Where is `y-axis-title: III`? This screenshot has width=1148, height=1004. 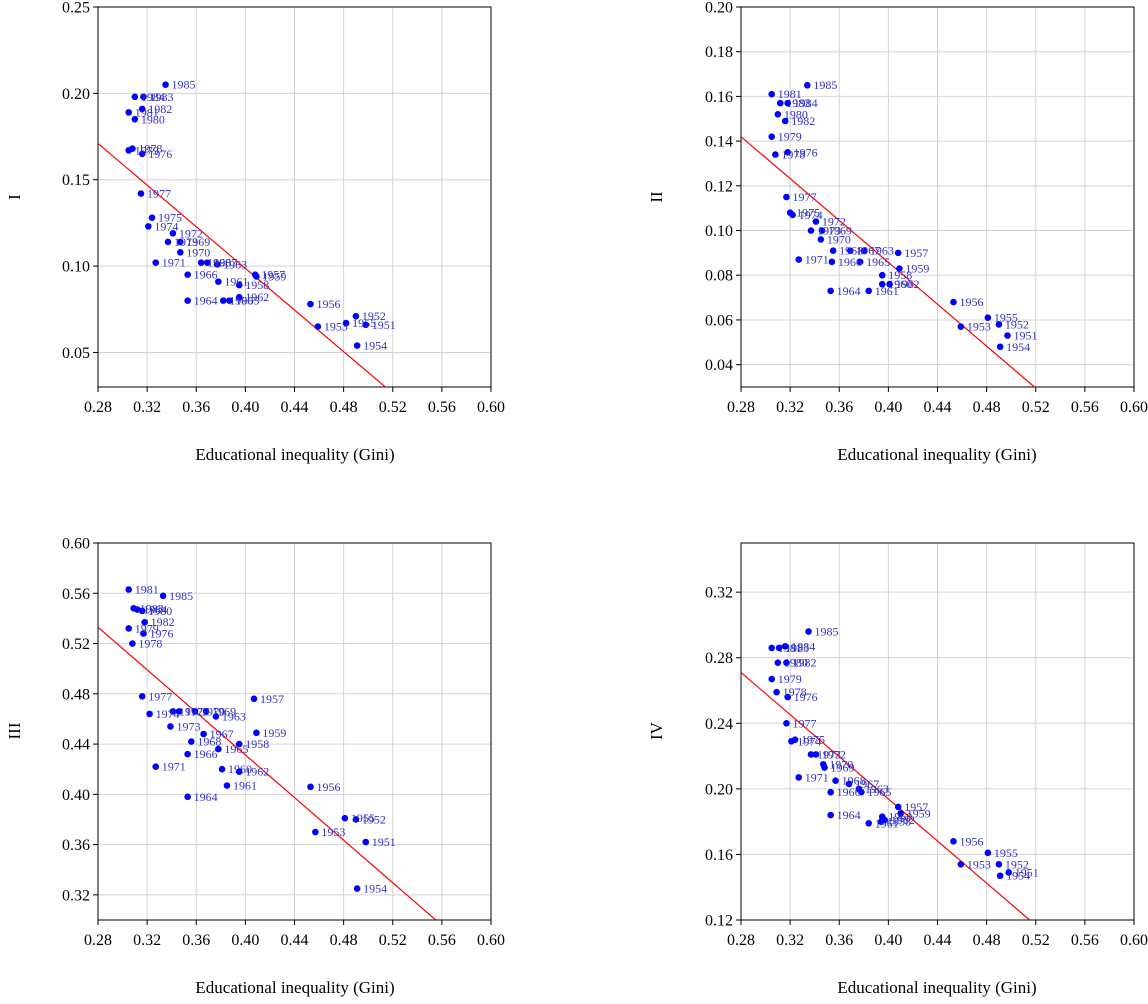 y-axis-title: III is located at coordinates (14, 730).